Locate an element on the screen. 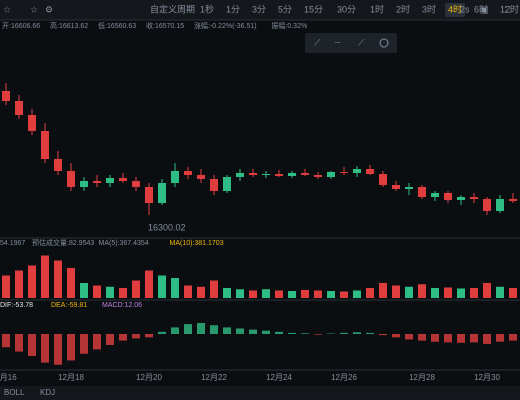 The width and height of the screenshot is (520, 400). draw-tool: ┄ is located at coordinates (338, 42).